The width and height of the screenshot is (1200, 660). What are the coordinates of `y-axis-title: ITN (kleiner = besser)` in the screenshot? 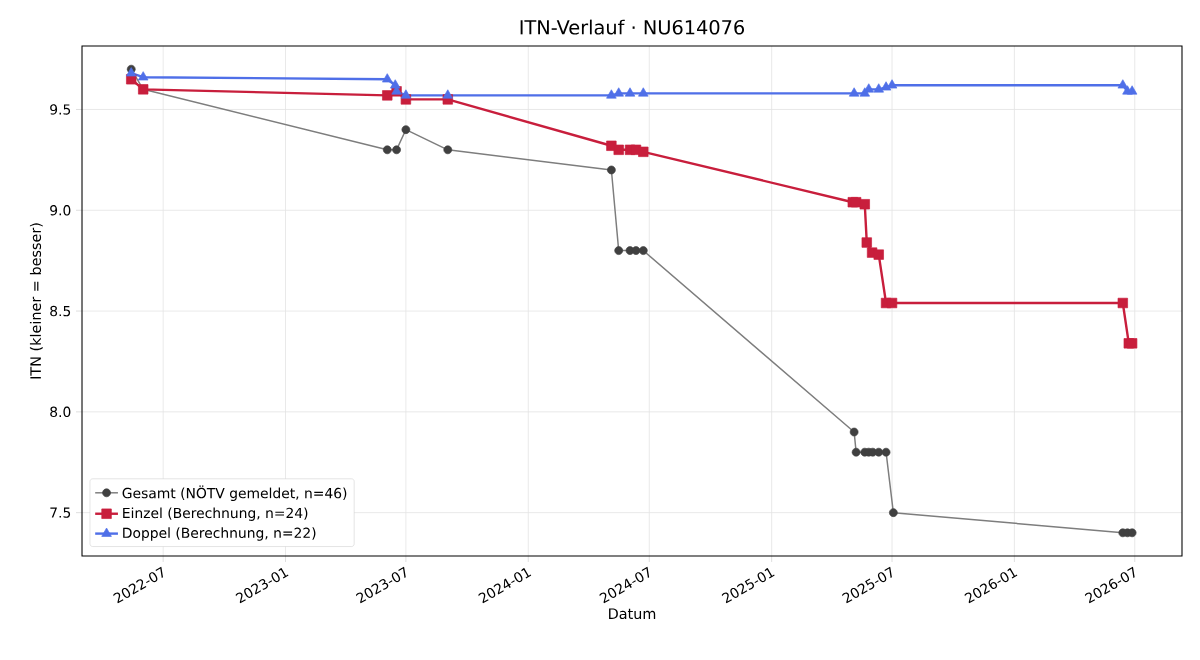 It's located at (36, 301).